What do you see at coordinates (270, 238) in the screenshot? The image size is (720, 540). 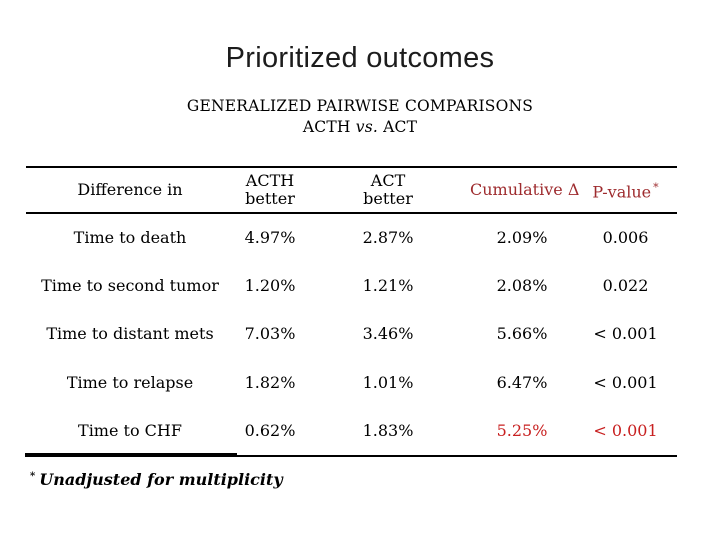 I see `acth-better-value: 4.97%` at bounding box center [270, 238].